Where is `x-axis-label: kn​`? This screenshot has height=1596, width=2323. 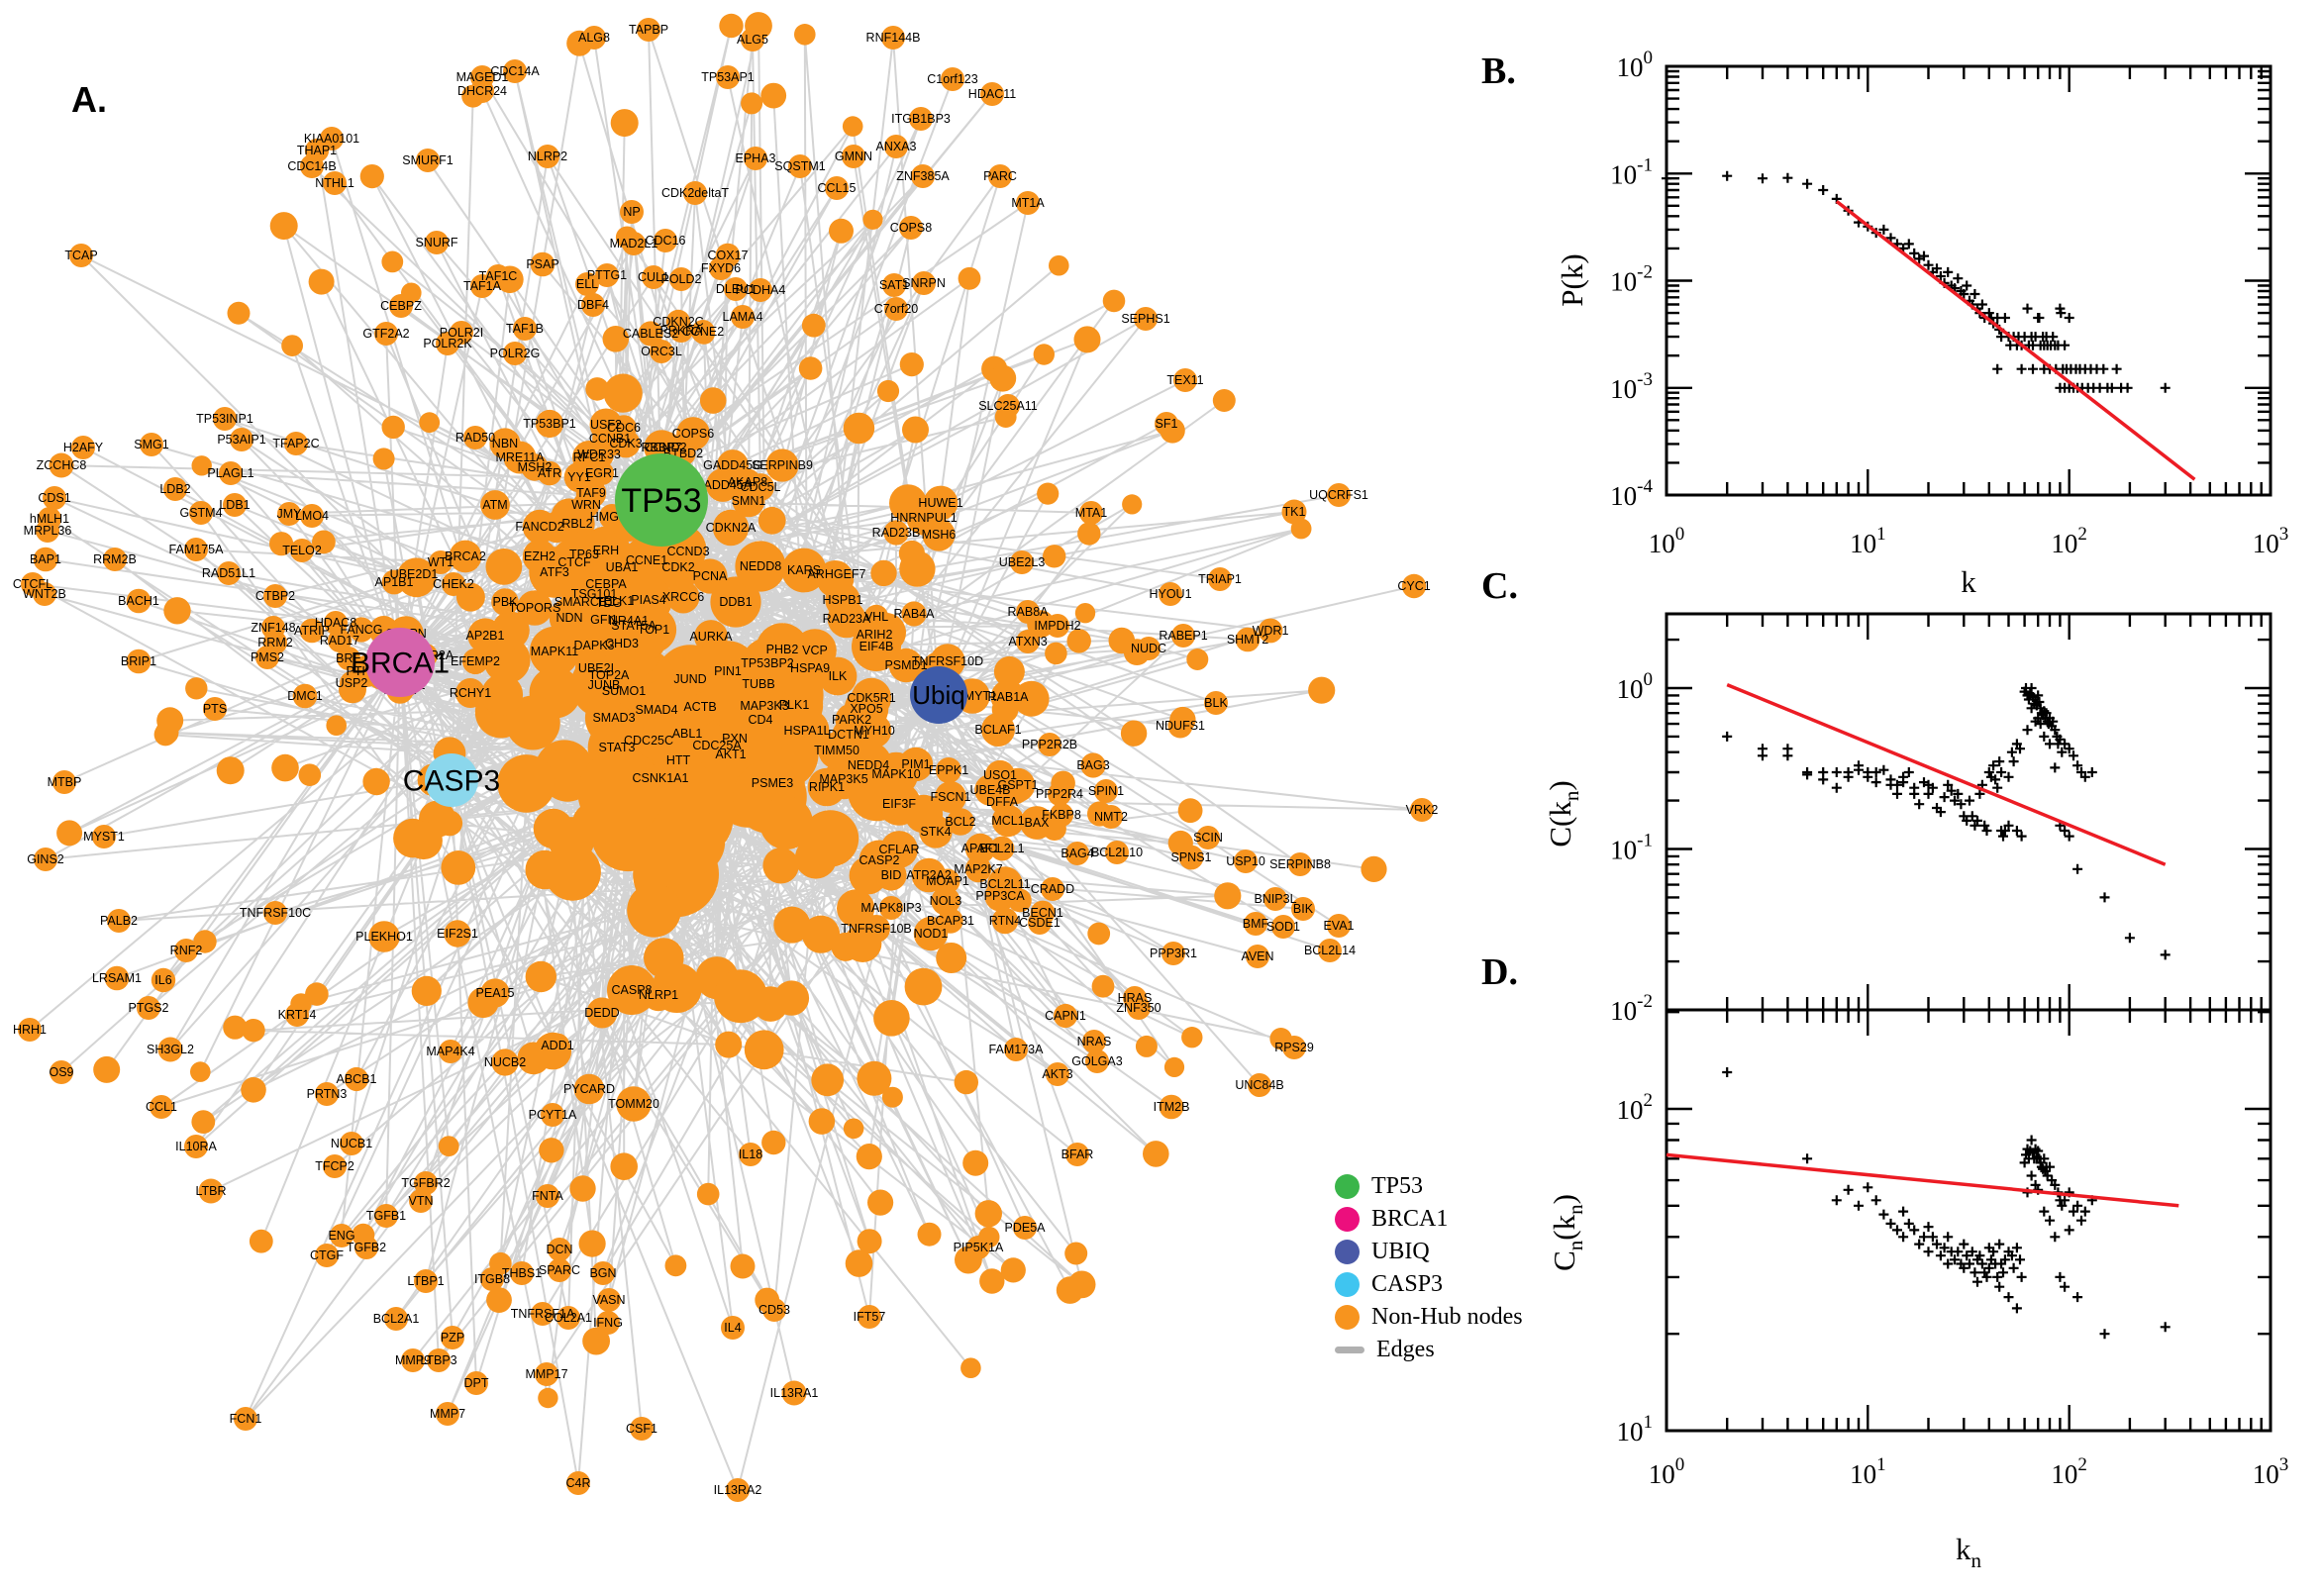
x-axis-label: kn​ is located at coordinates (1969, 1552).